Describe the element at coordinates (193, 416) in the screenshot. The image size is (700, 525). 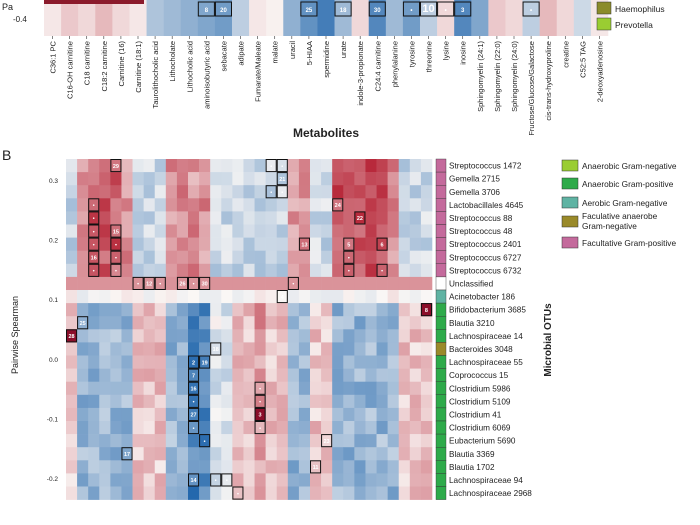
I see `cell-label: 27` at that location.